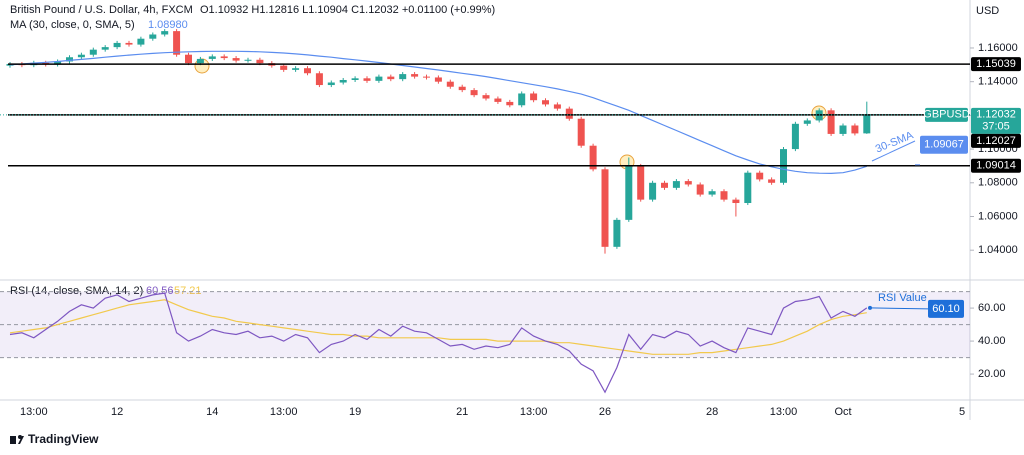 This screenshot has width=1024, height=455. Describe the element at coordinates (101, 10) in the screenshot. I see `chart-title: British Pound / U.S. Dollar, 4h, FXCM` at that location.